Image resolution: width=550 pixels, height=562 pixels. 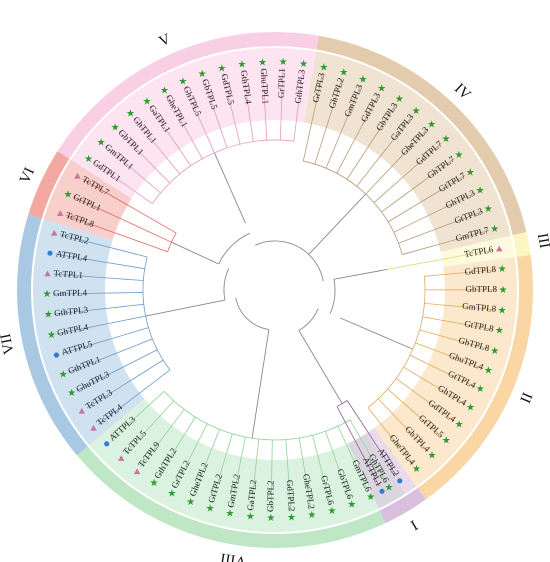 What do you see at coordinates (195, 253) in the screenshot?
I see `clade-stem-vi` at bounding box center [195, 253].